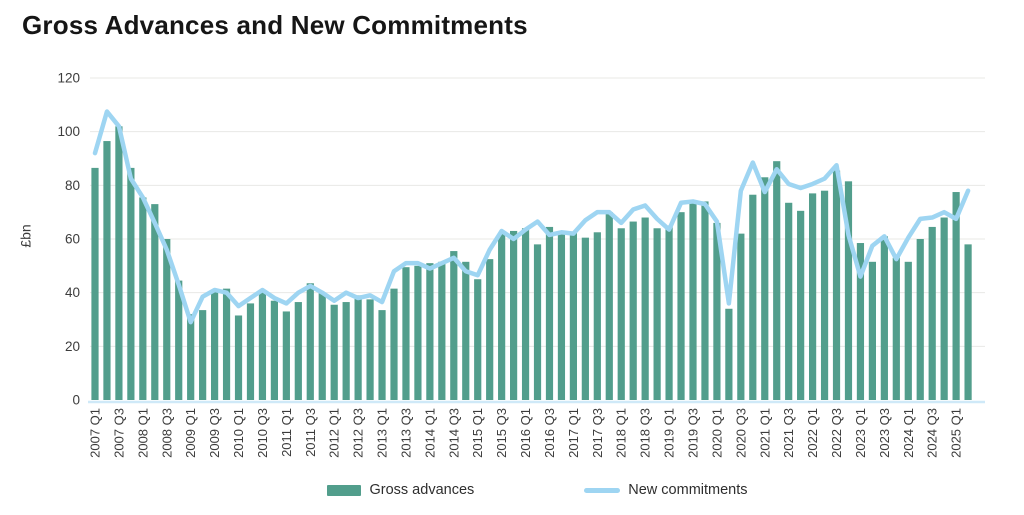 The image size is (1024, 515). Describe the element at coordinates (573, 433) in the screenshot. I see `x-tick-label: 2017 Q1` at that location.